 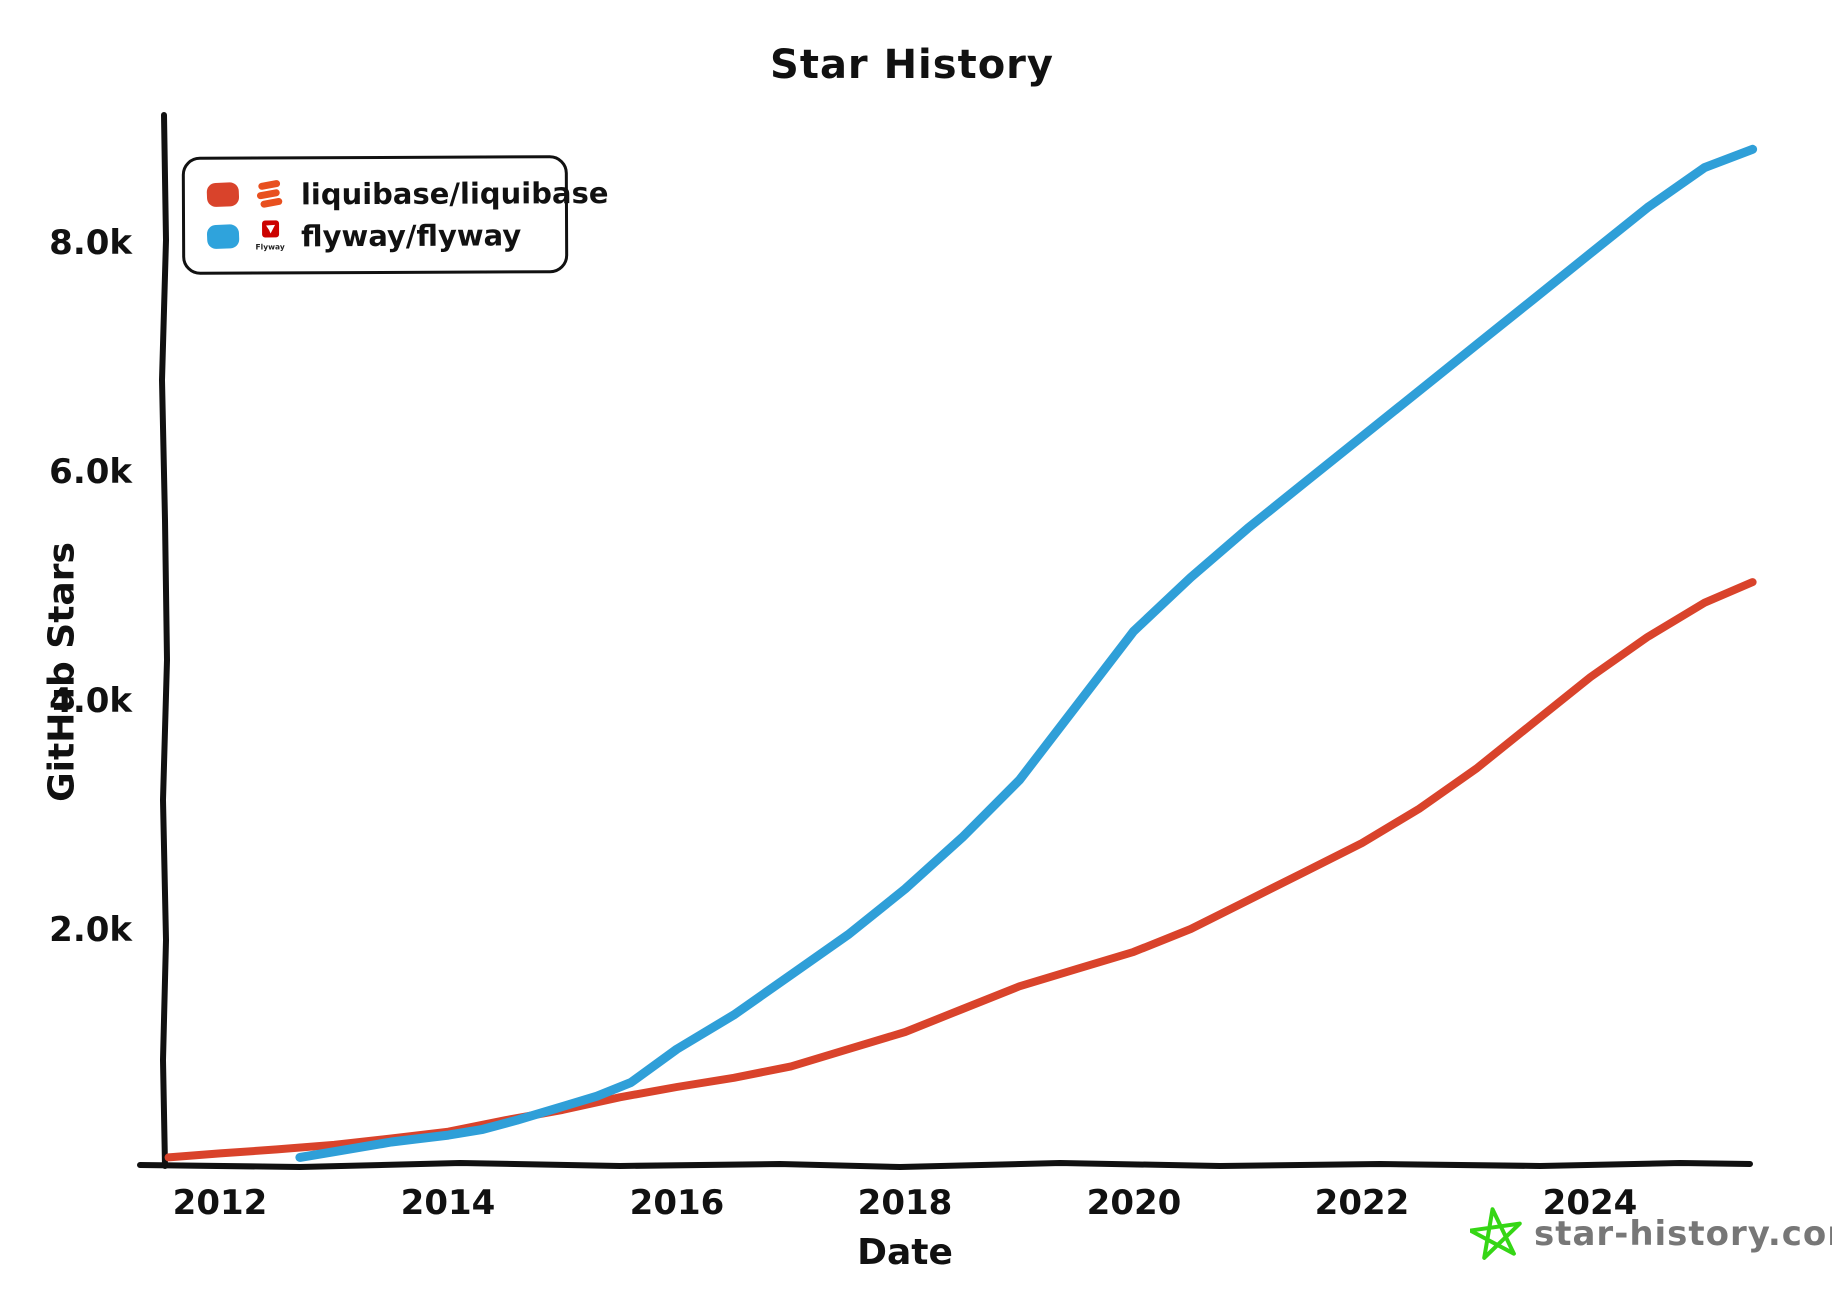 I want to click on x-tick-label: 2018, so click(x=905, y=1203).